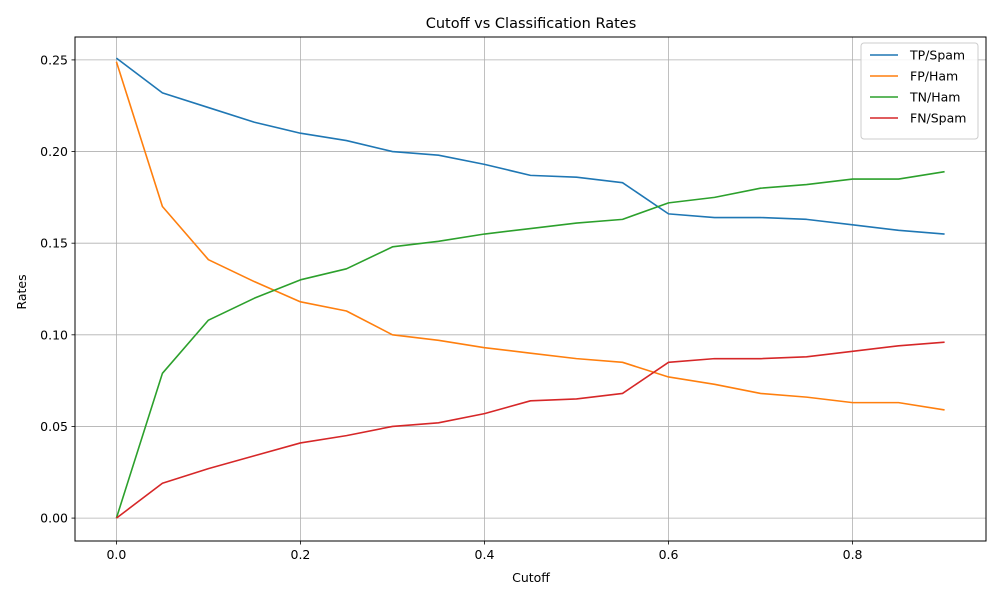 Image resolution: width=1000 pixels, height=600 pixels. Describe the element at coordinates (669, 554) in the screenshot. I see `x-tick-label: 0.6` at that location.